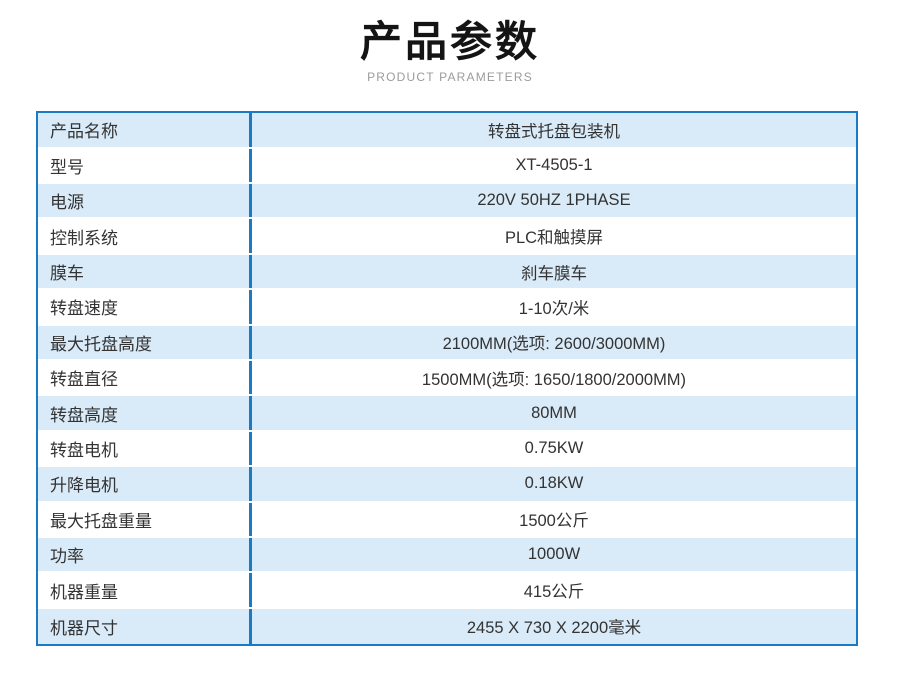  What do you see at coordinates (447, 520) in the screenshot?
I see `table-row: 最大托盘重量 1500公斤` at bounding box center [447, 520].